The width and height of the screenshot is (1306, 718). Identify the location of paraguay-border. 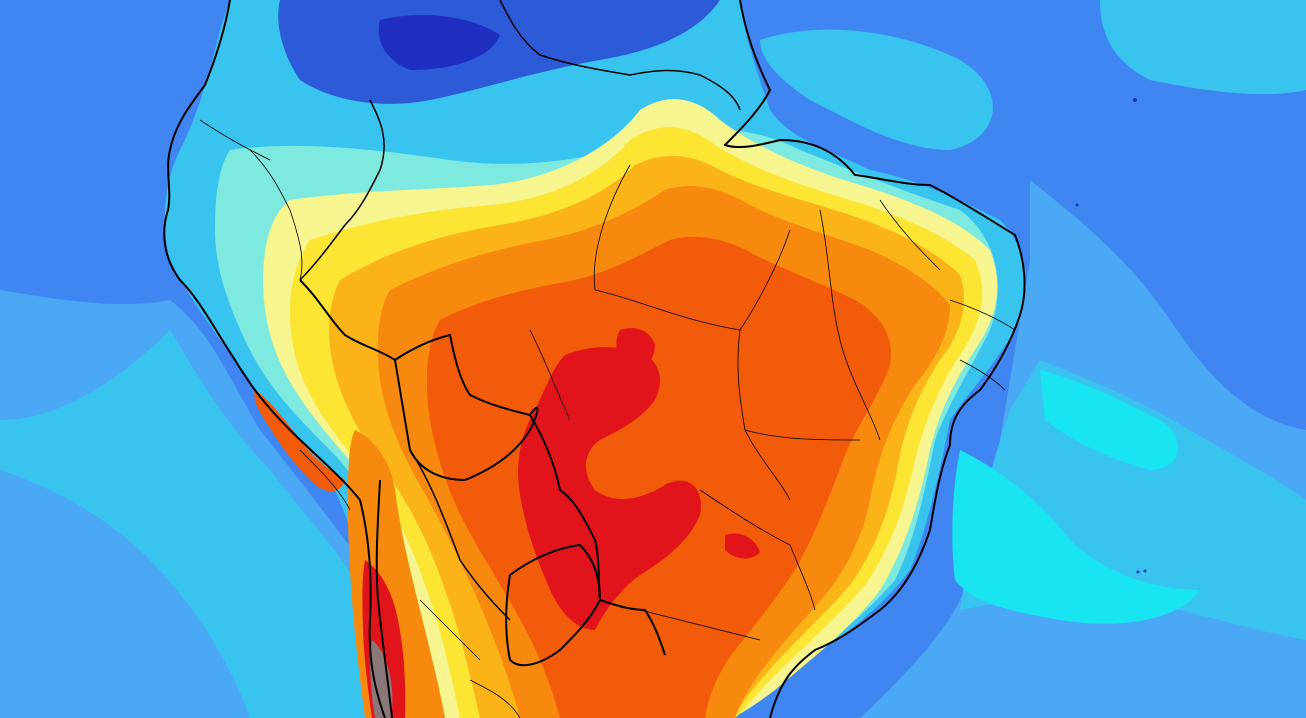
(553, 605).